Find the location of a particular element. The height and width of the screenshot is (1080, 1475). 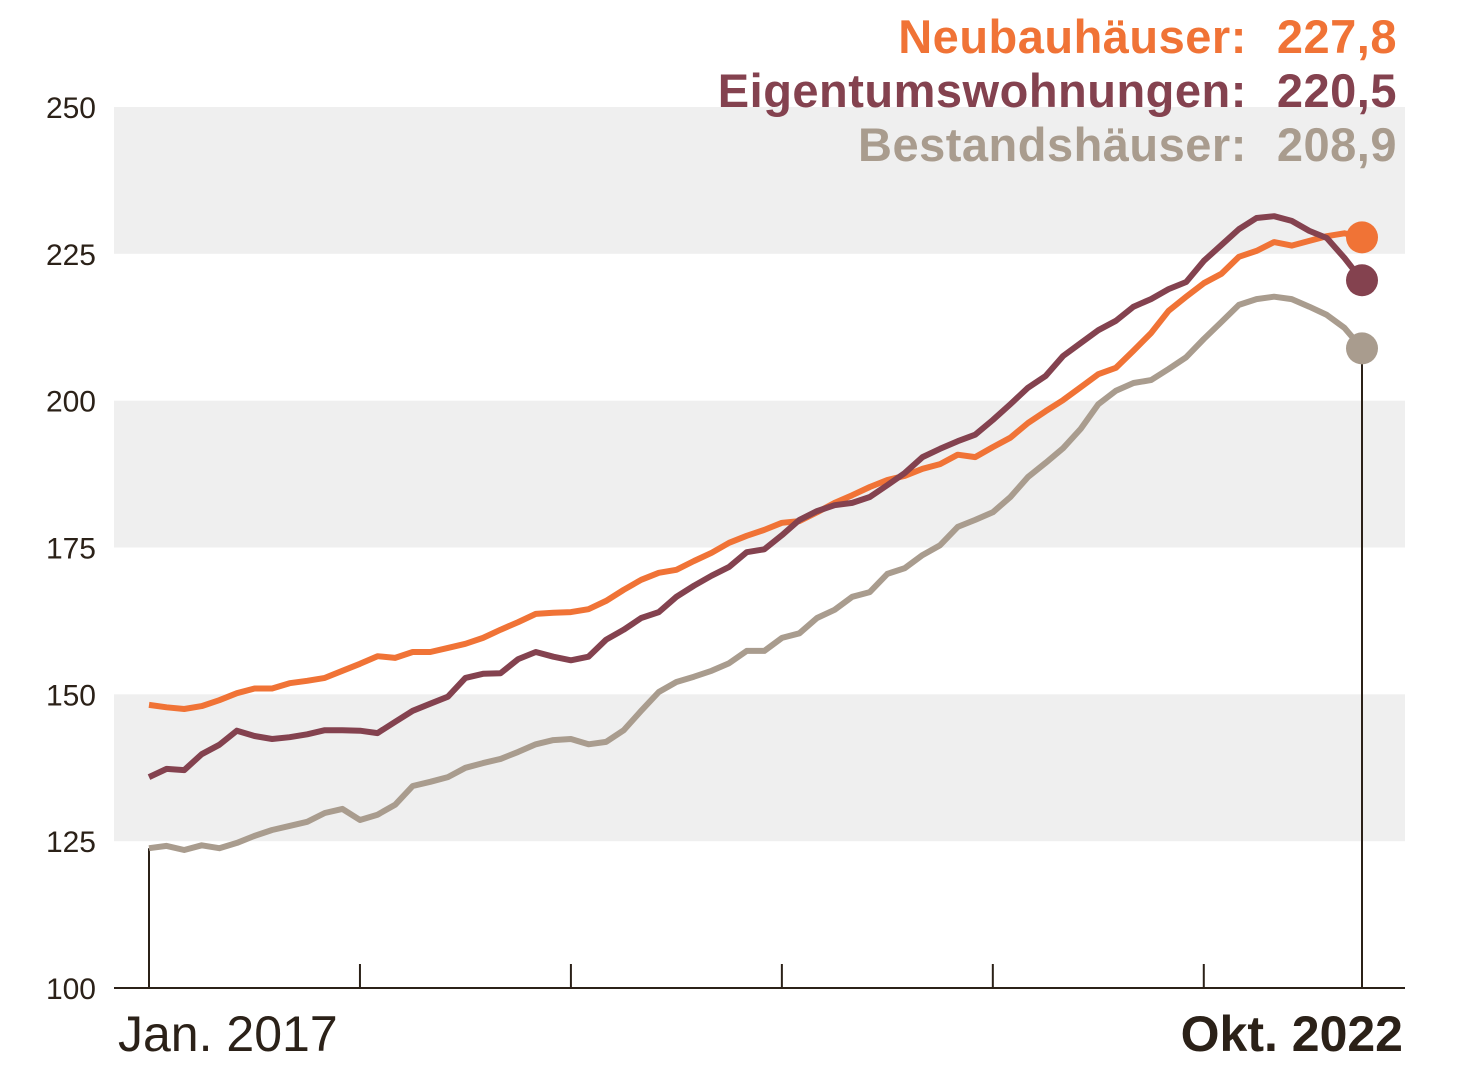

end-point-neubauhäuser is located at coordinates (1362, 237).